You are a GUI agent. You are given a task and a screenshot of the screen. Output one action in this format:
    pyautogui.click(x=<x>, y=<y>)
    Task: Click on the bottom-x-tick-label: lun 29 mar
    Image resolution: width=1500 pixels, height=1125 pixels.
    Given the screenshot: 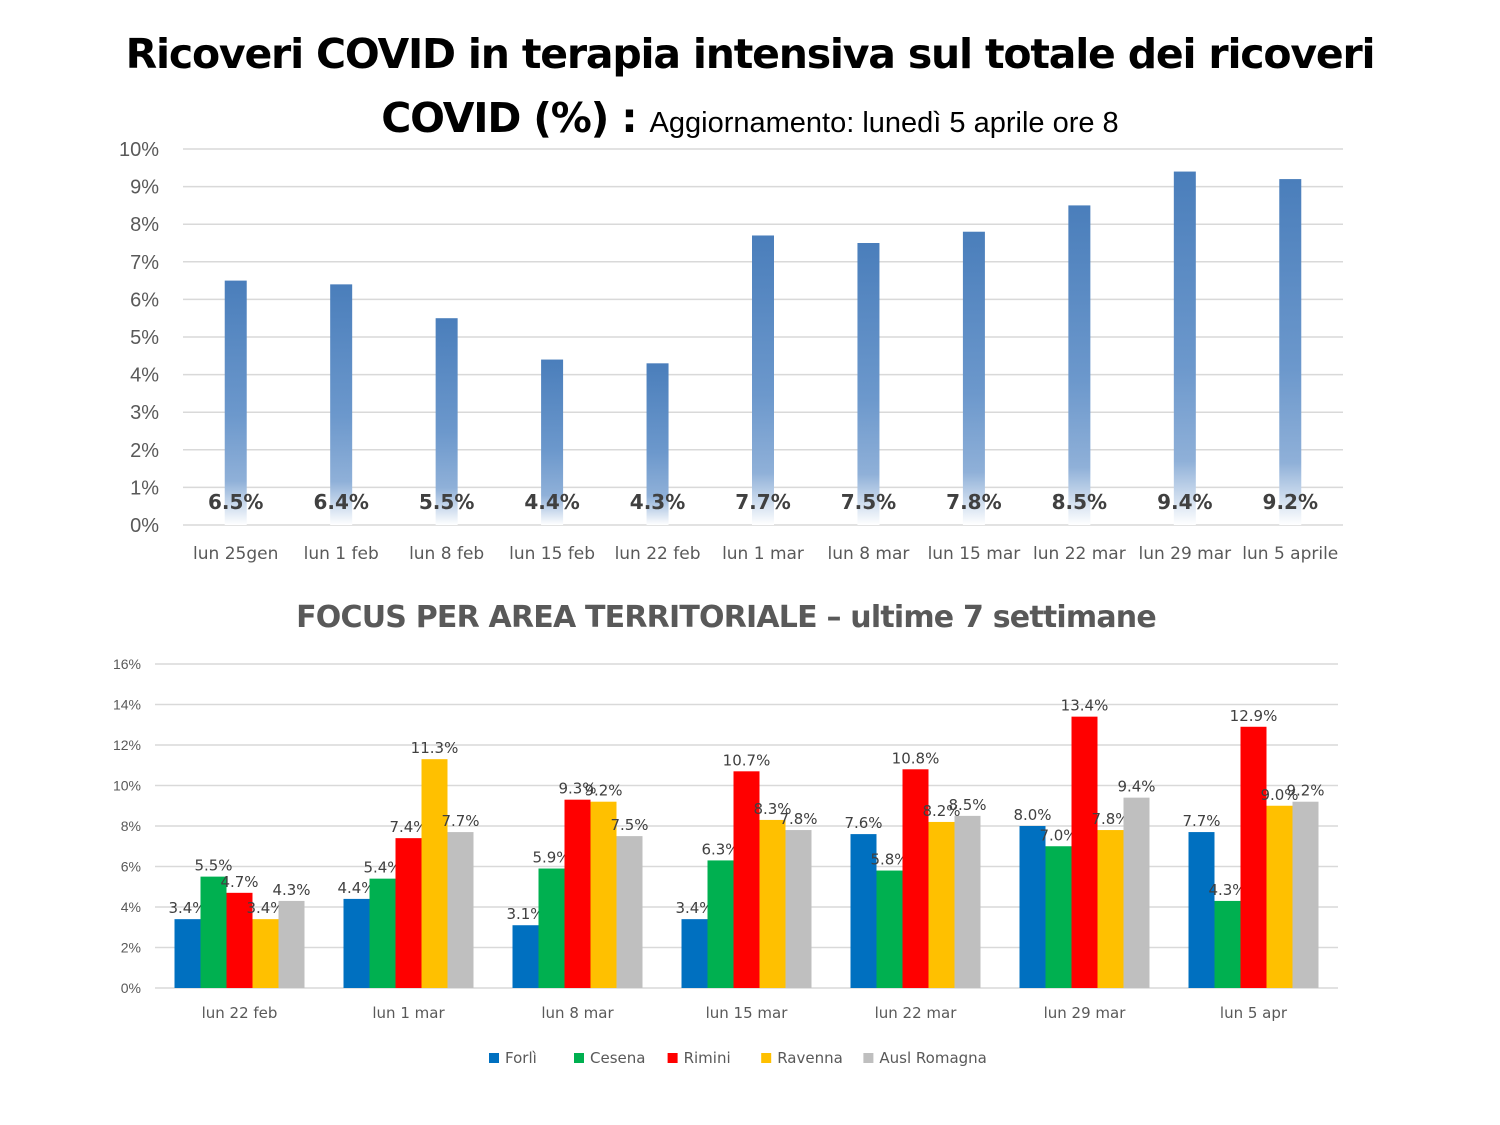 What is the action you would take?
    pyautogui.click(x=1085, y=1013)
    